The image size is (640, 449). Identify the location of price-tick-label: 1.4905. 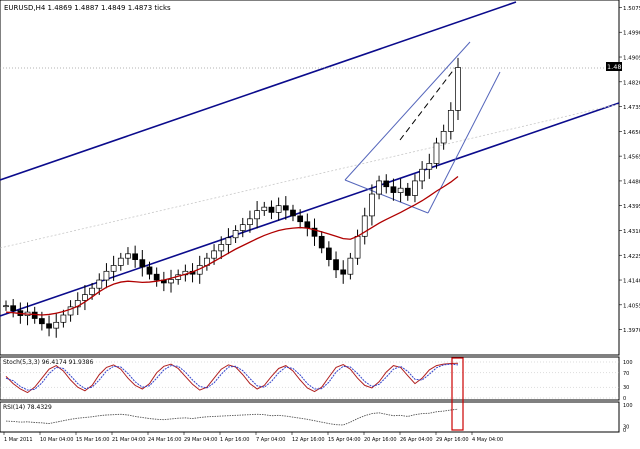
(631, 59).